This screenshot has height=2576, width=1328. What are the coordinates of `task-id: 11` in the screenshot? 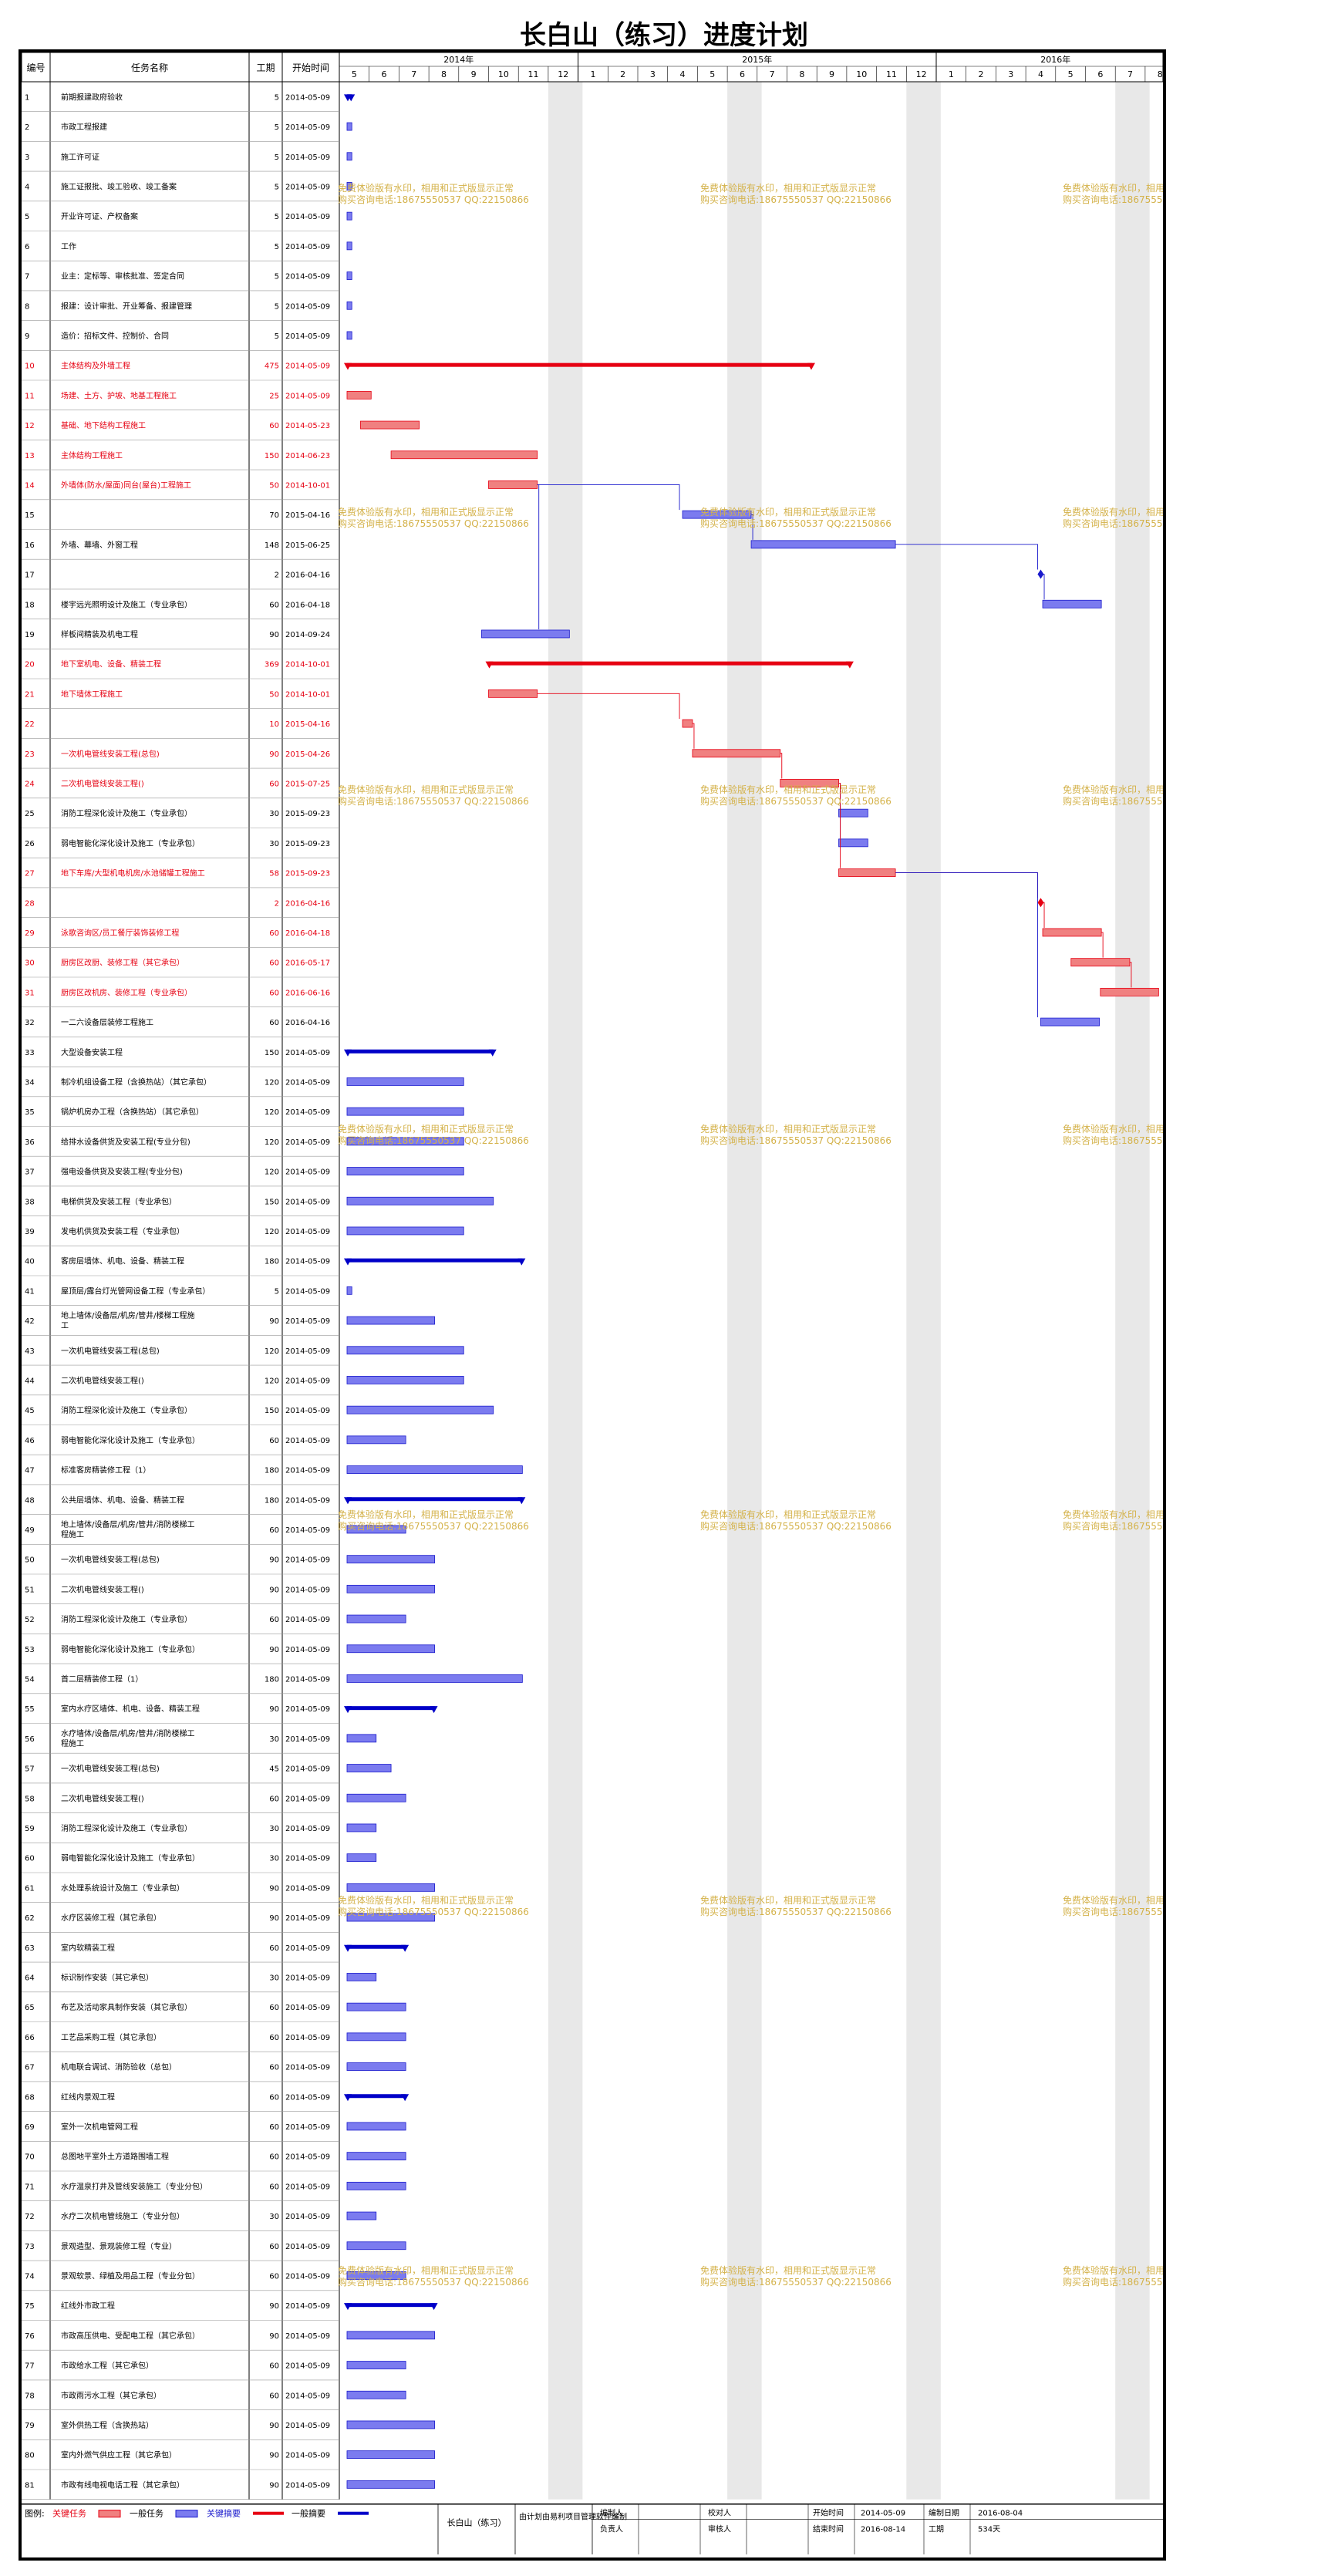 It's located at (30, 396).